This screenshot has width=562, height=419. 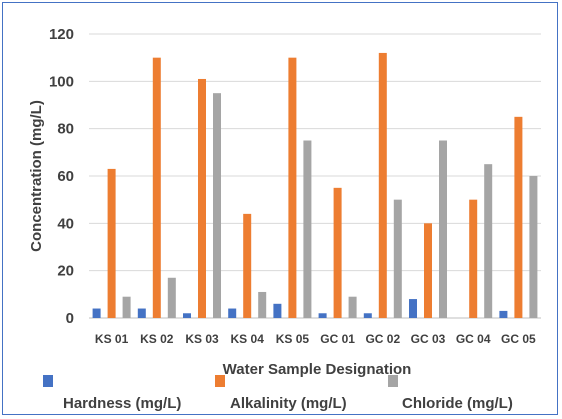 I want to click on legend-label-chloride: Chloride (mg/L), so click(x=457, y=403).